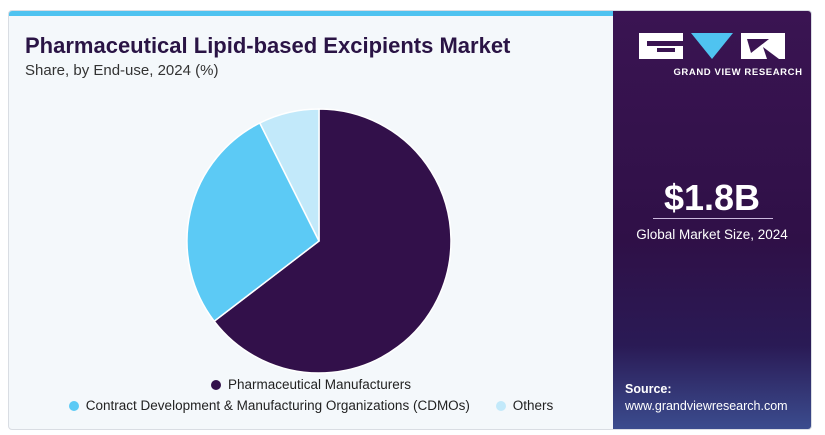 The image size is (825, 435). I want to click on chart-subtitle: Share, by End-use, 2024 (%), so click(122, 70).